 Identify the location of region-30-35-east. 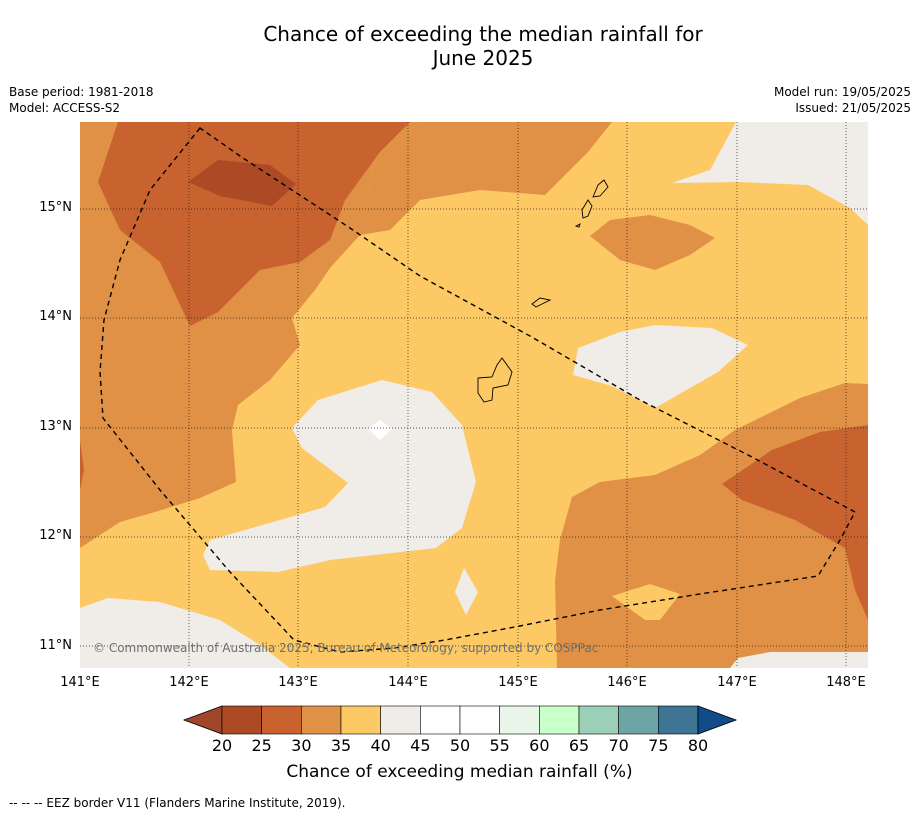
(795, 522).